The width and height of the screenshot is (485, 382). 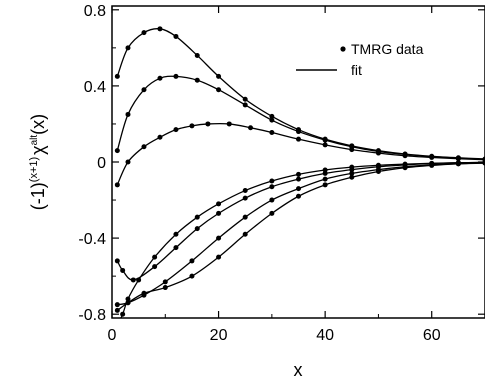 I want to click on y-tick-label: 0.4, so click(x=95, y=87).